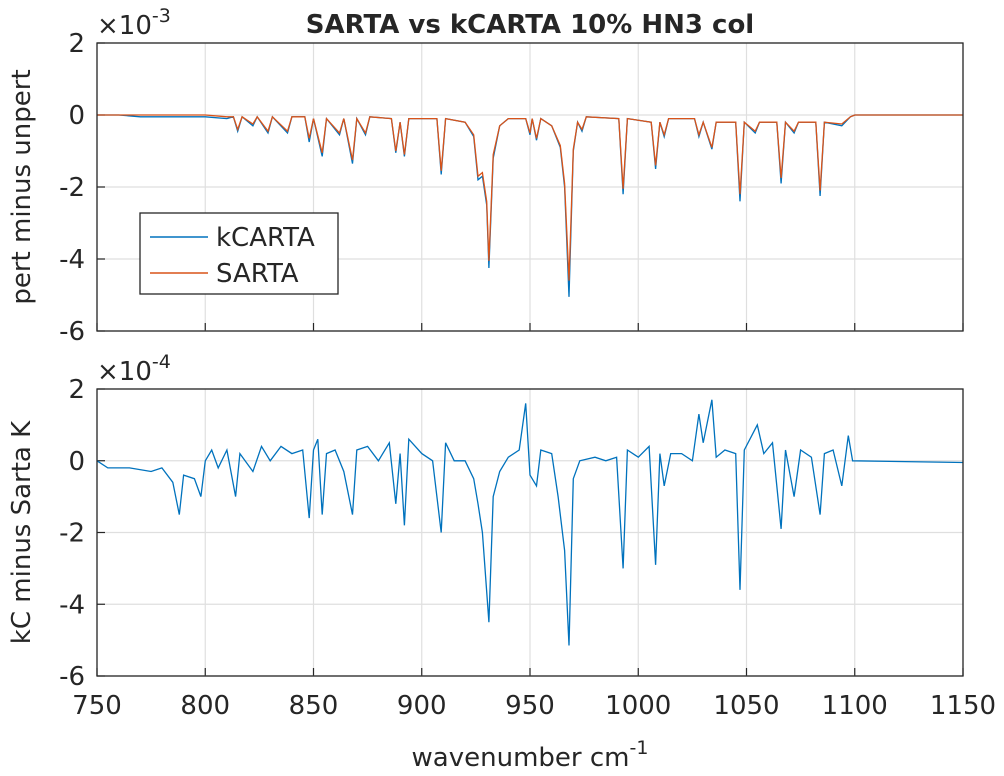  What do you see at coordinates (530, 706) in the screenshot?
I see `x-tick-label: 950` at bounding box center [530, 706].